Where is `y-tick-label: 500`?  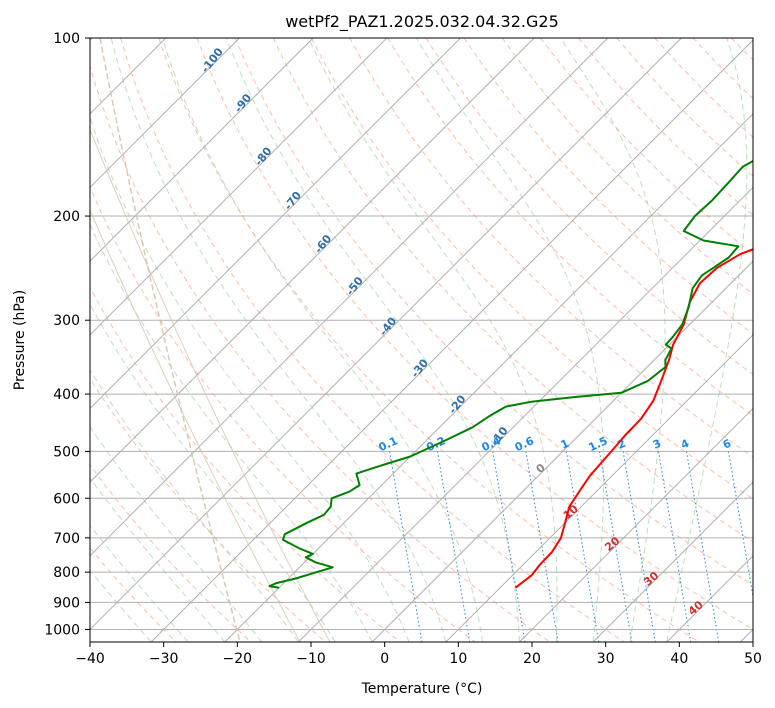
y-tick-label: 500 is located at coordinates (66, 452).